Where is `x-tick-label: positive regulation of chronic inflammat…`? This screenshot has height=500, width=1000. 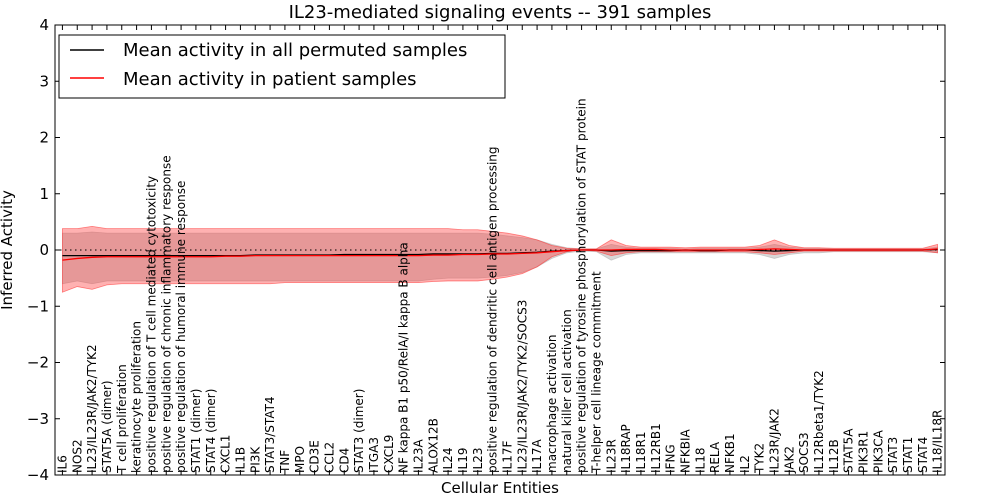
x-tick-label: positive regulation of chronic inflammat… is located at coordinates (166, 314).